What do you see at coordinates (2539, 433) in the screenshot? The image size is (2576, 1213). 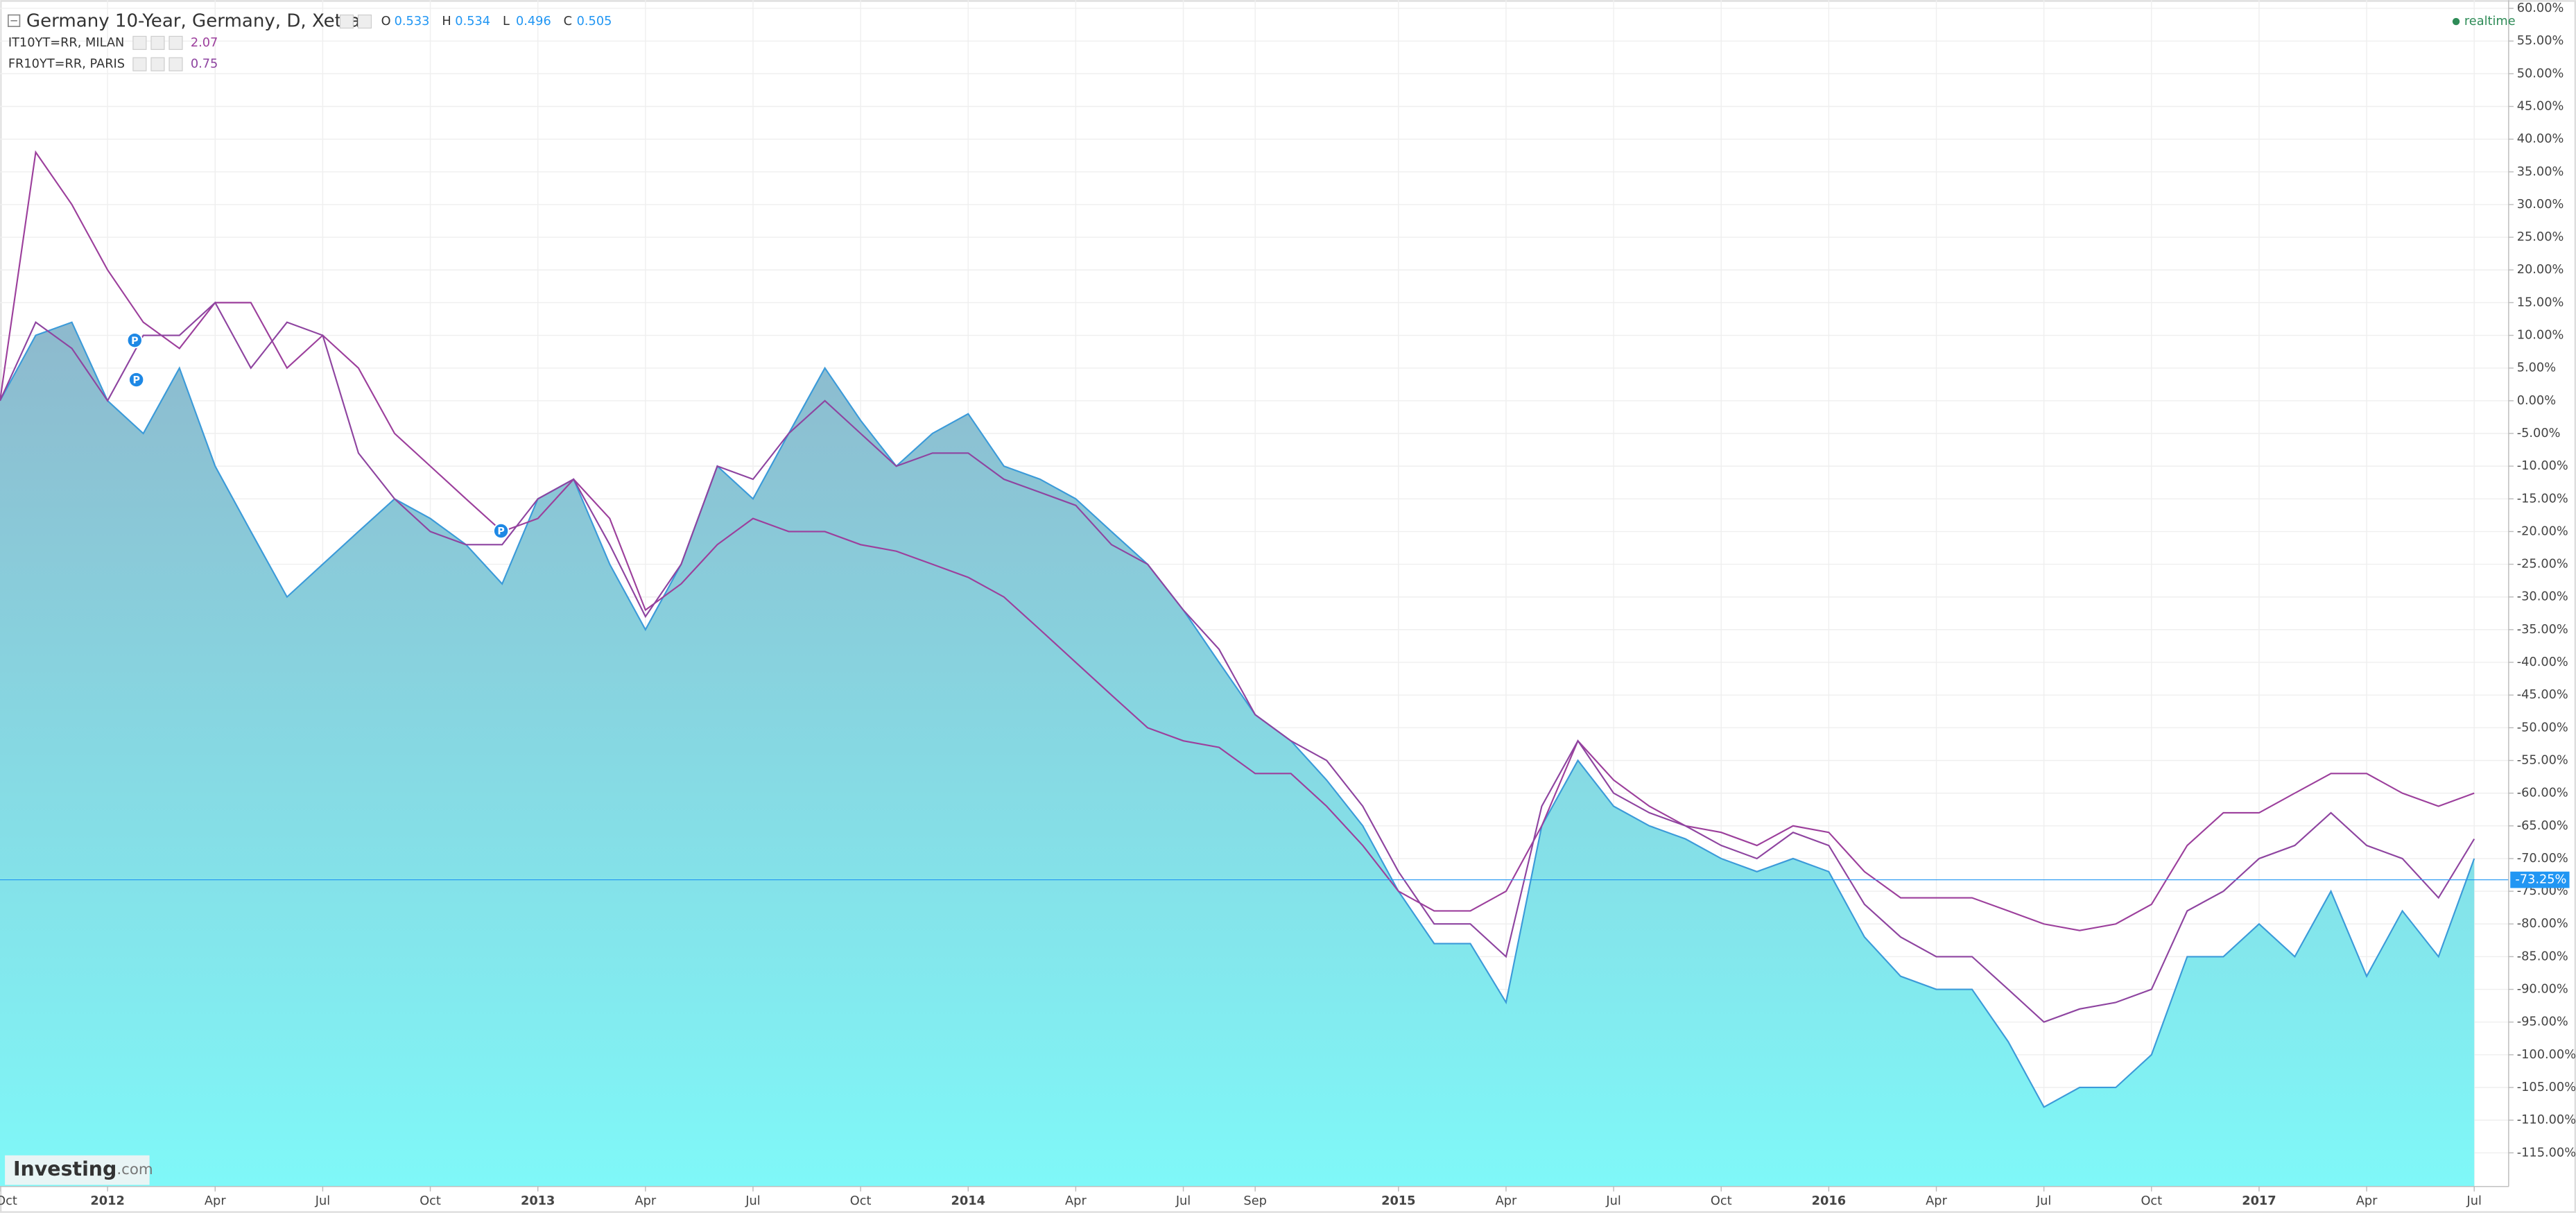 I see `y-tick-label: -5.00%` at bounding box center [2539, 433].